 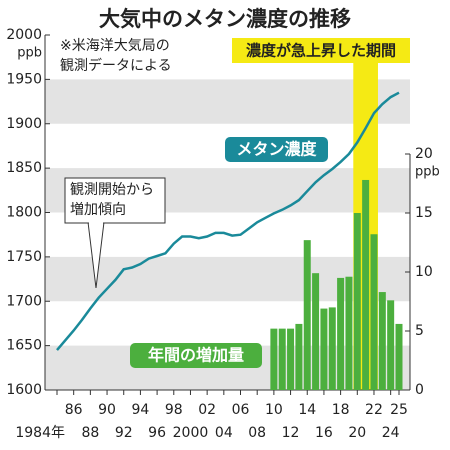 I want to click on y2-unit: ppb, so click(x=427, y=172).